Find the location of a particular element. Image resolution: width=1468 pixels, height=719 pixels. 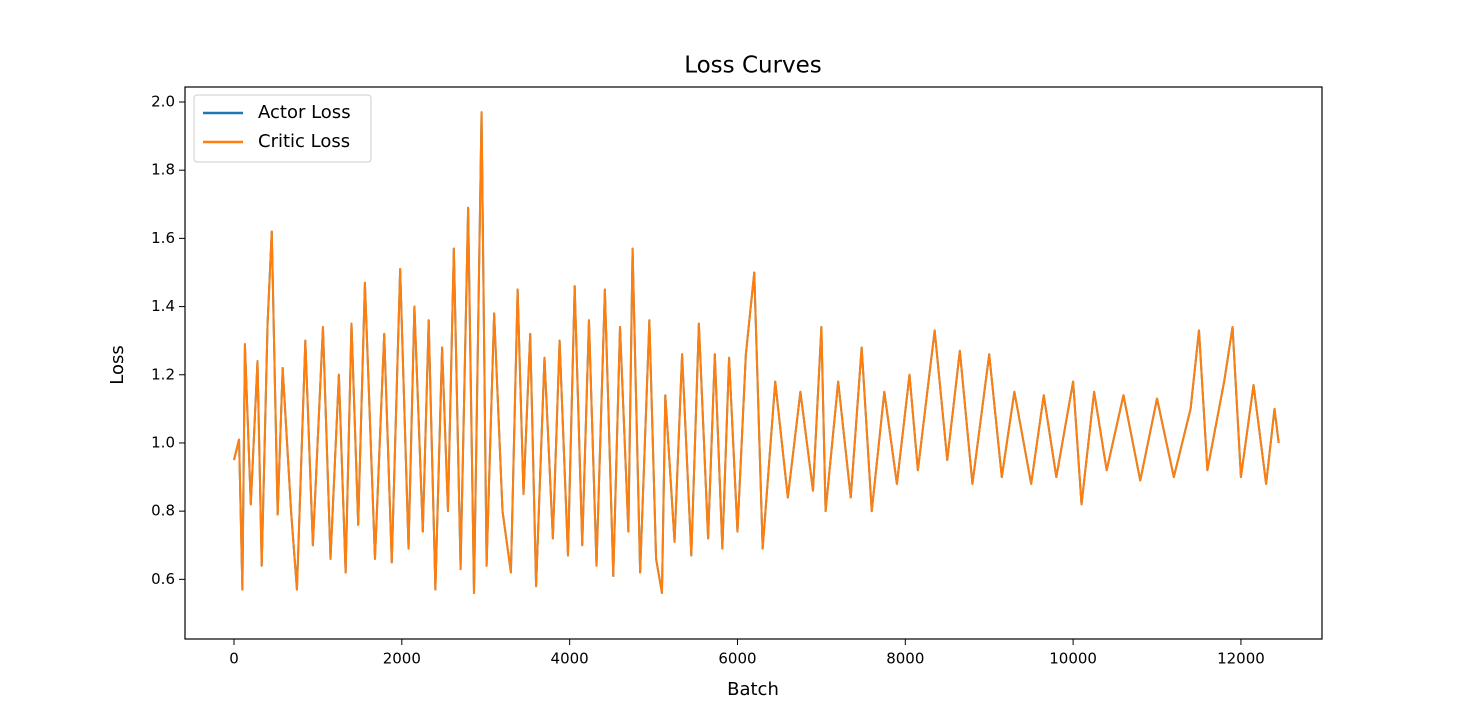

y-axis-label: Loss is located at coordinates (117, 364).